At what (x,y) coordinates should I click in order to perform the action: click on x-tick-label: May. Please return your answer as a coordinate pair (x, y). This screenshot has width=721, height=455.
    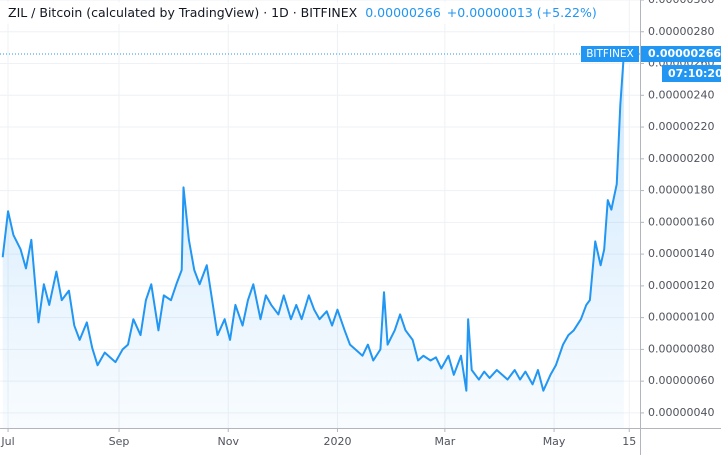
    Looking at the image, I should click on (554, 441).